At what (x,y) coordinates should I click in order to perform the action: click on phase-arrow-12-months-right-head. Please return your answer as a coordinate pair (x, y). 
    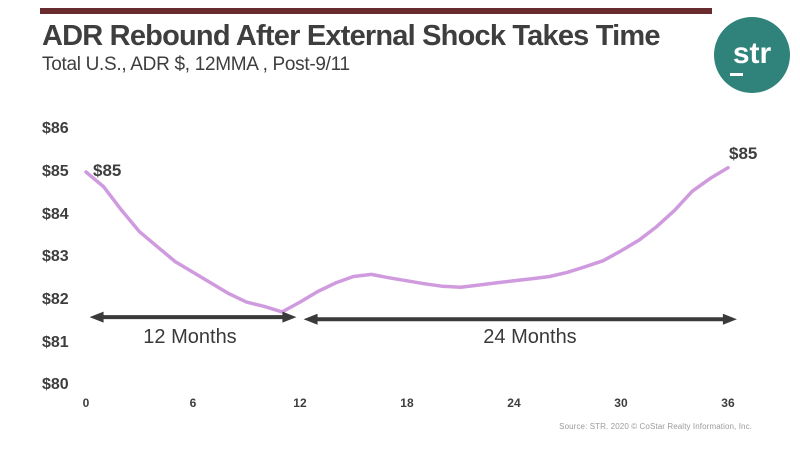
    Looking at the image, I should click on (289, 317).